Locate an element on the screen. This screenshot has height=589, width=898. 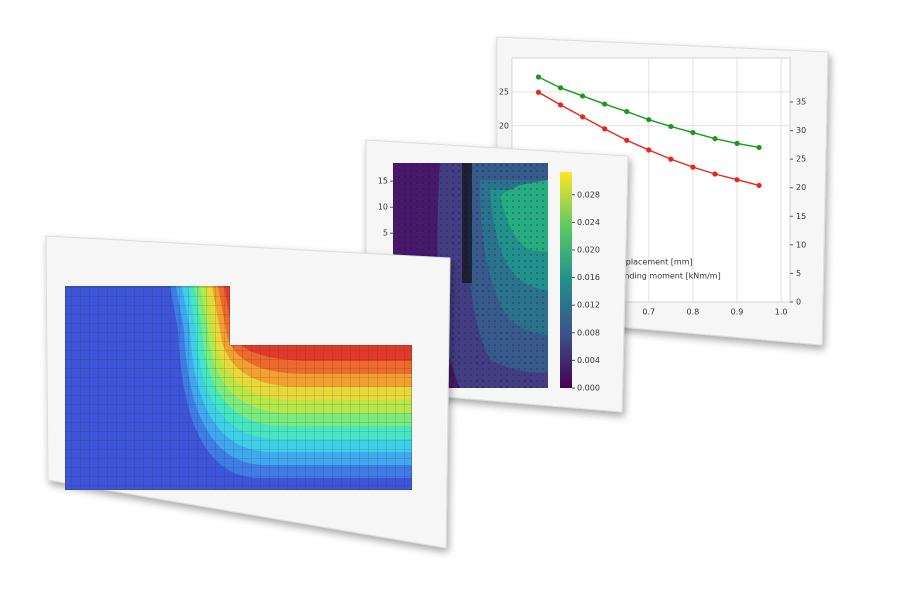
x-tick-label: 0.9 is located at coordinates (737, 312).